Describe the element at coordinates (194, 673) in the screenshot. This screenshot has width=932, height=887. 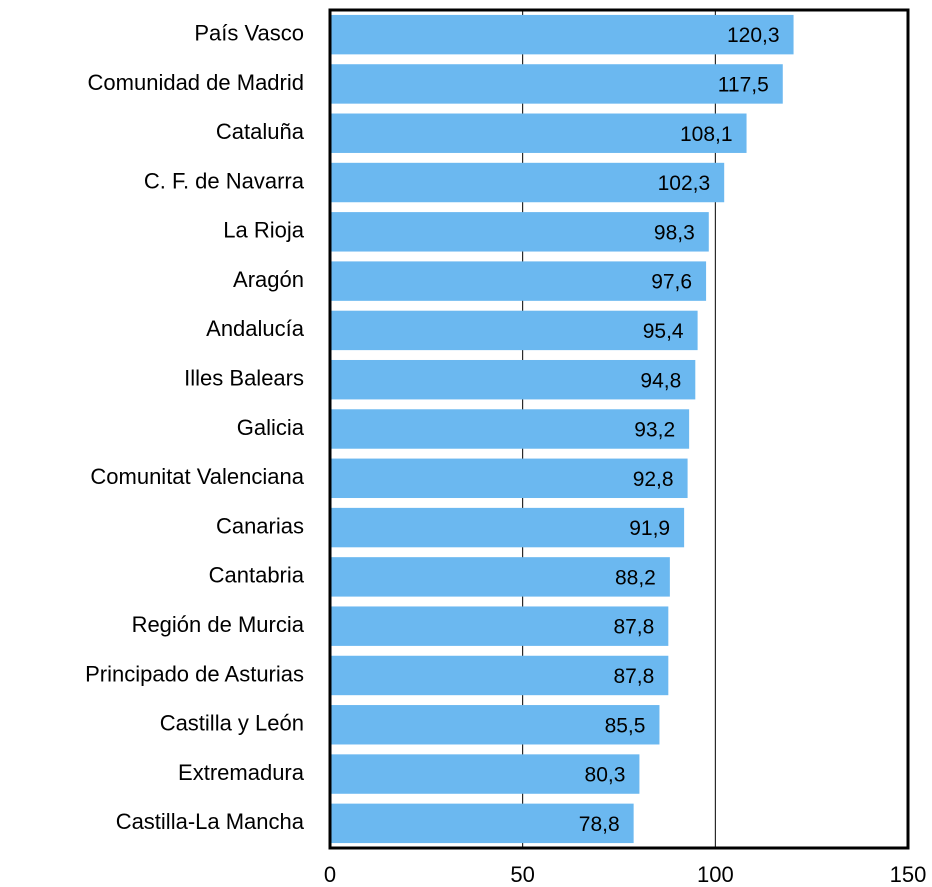
I see `y-tick-label: Principado de Asturias` at that location.